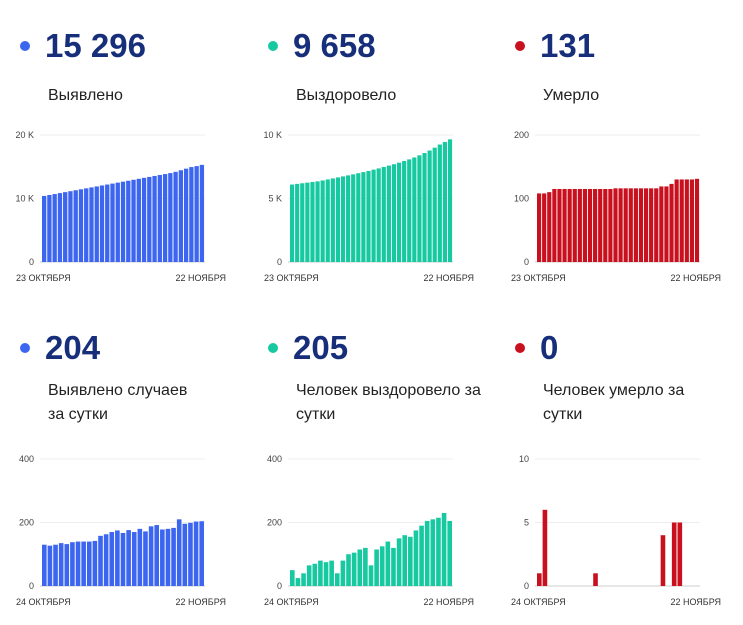 This screenshot has width=743, height=625. I want to click on total-recovered-label: Выздоровело, so click(346, 95).